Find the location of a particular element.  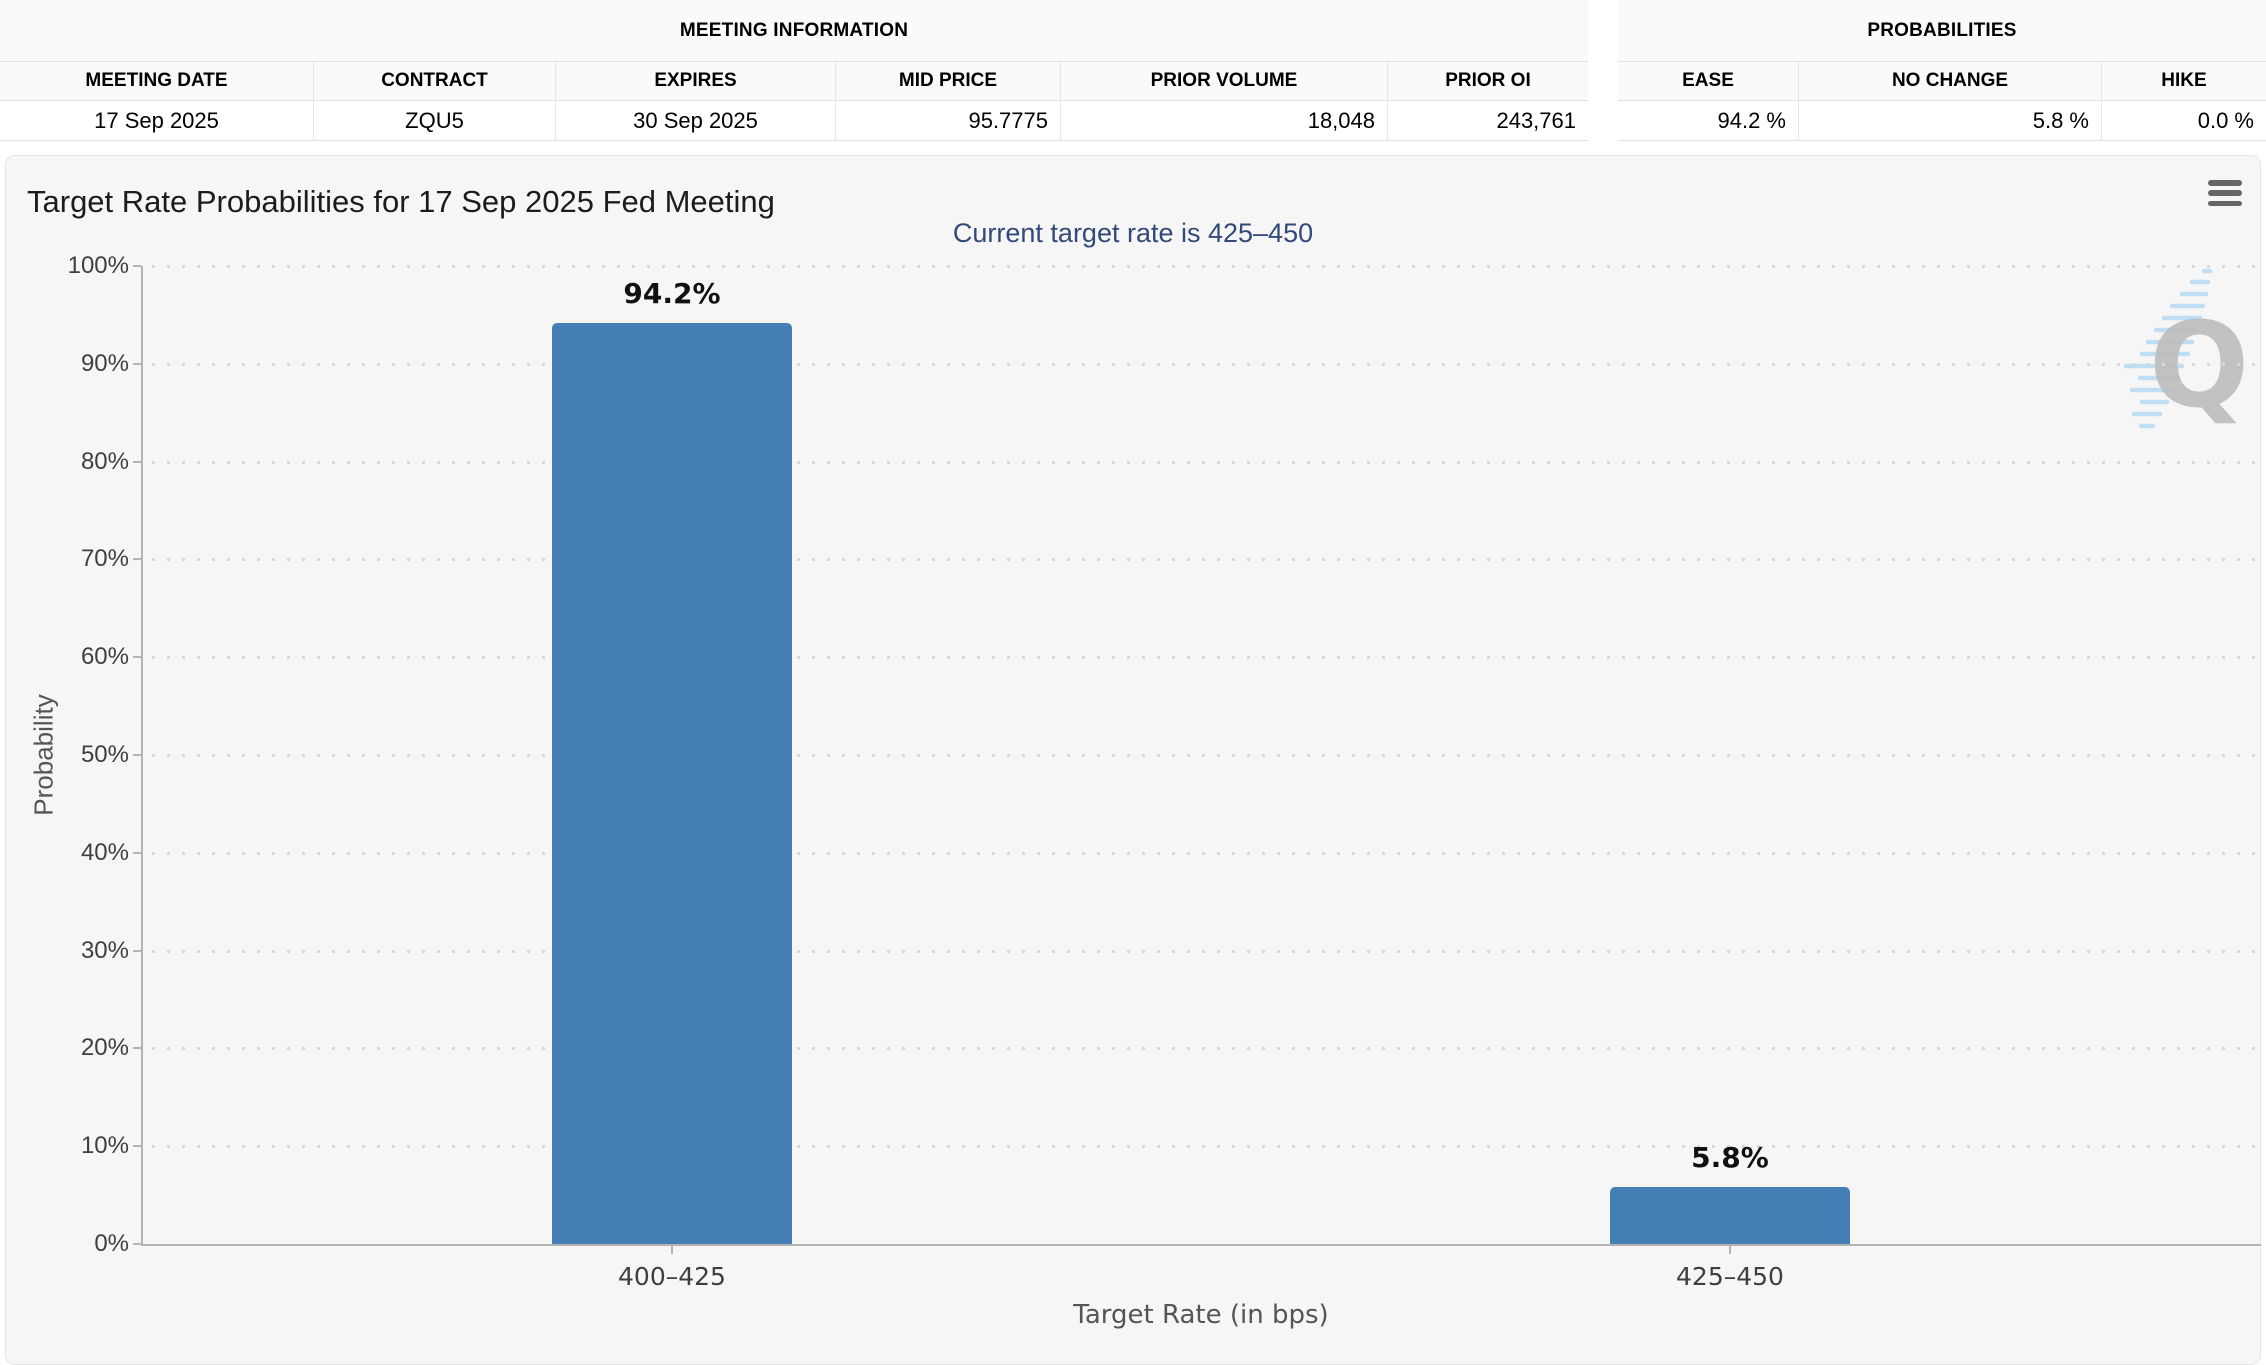

y-tick-label: 100% is located at coordinates (98, 265).